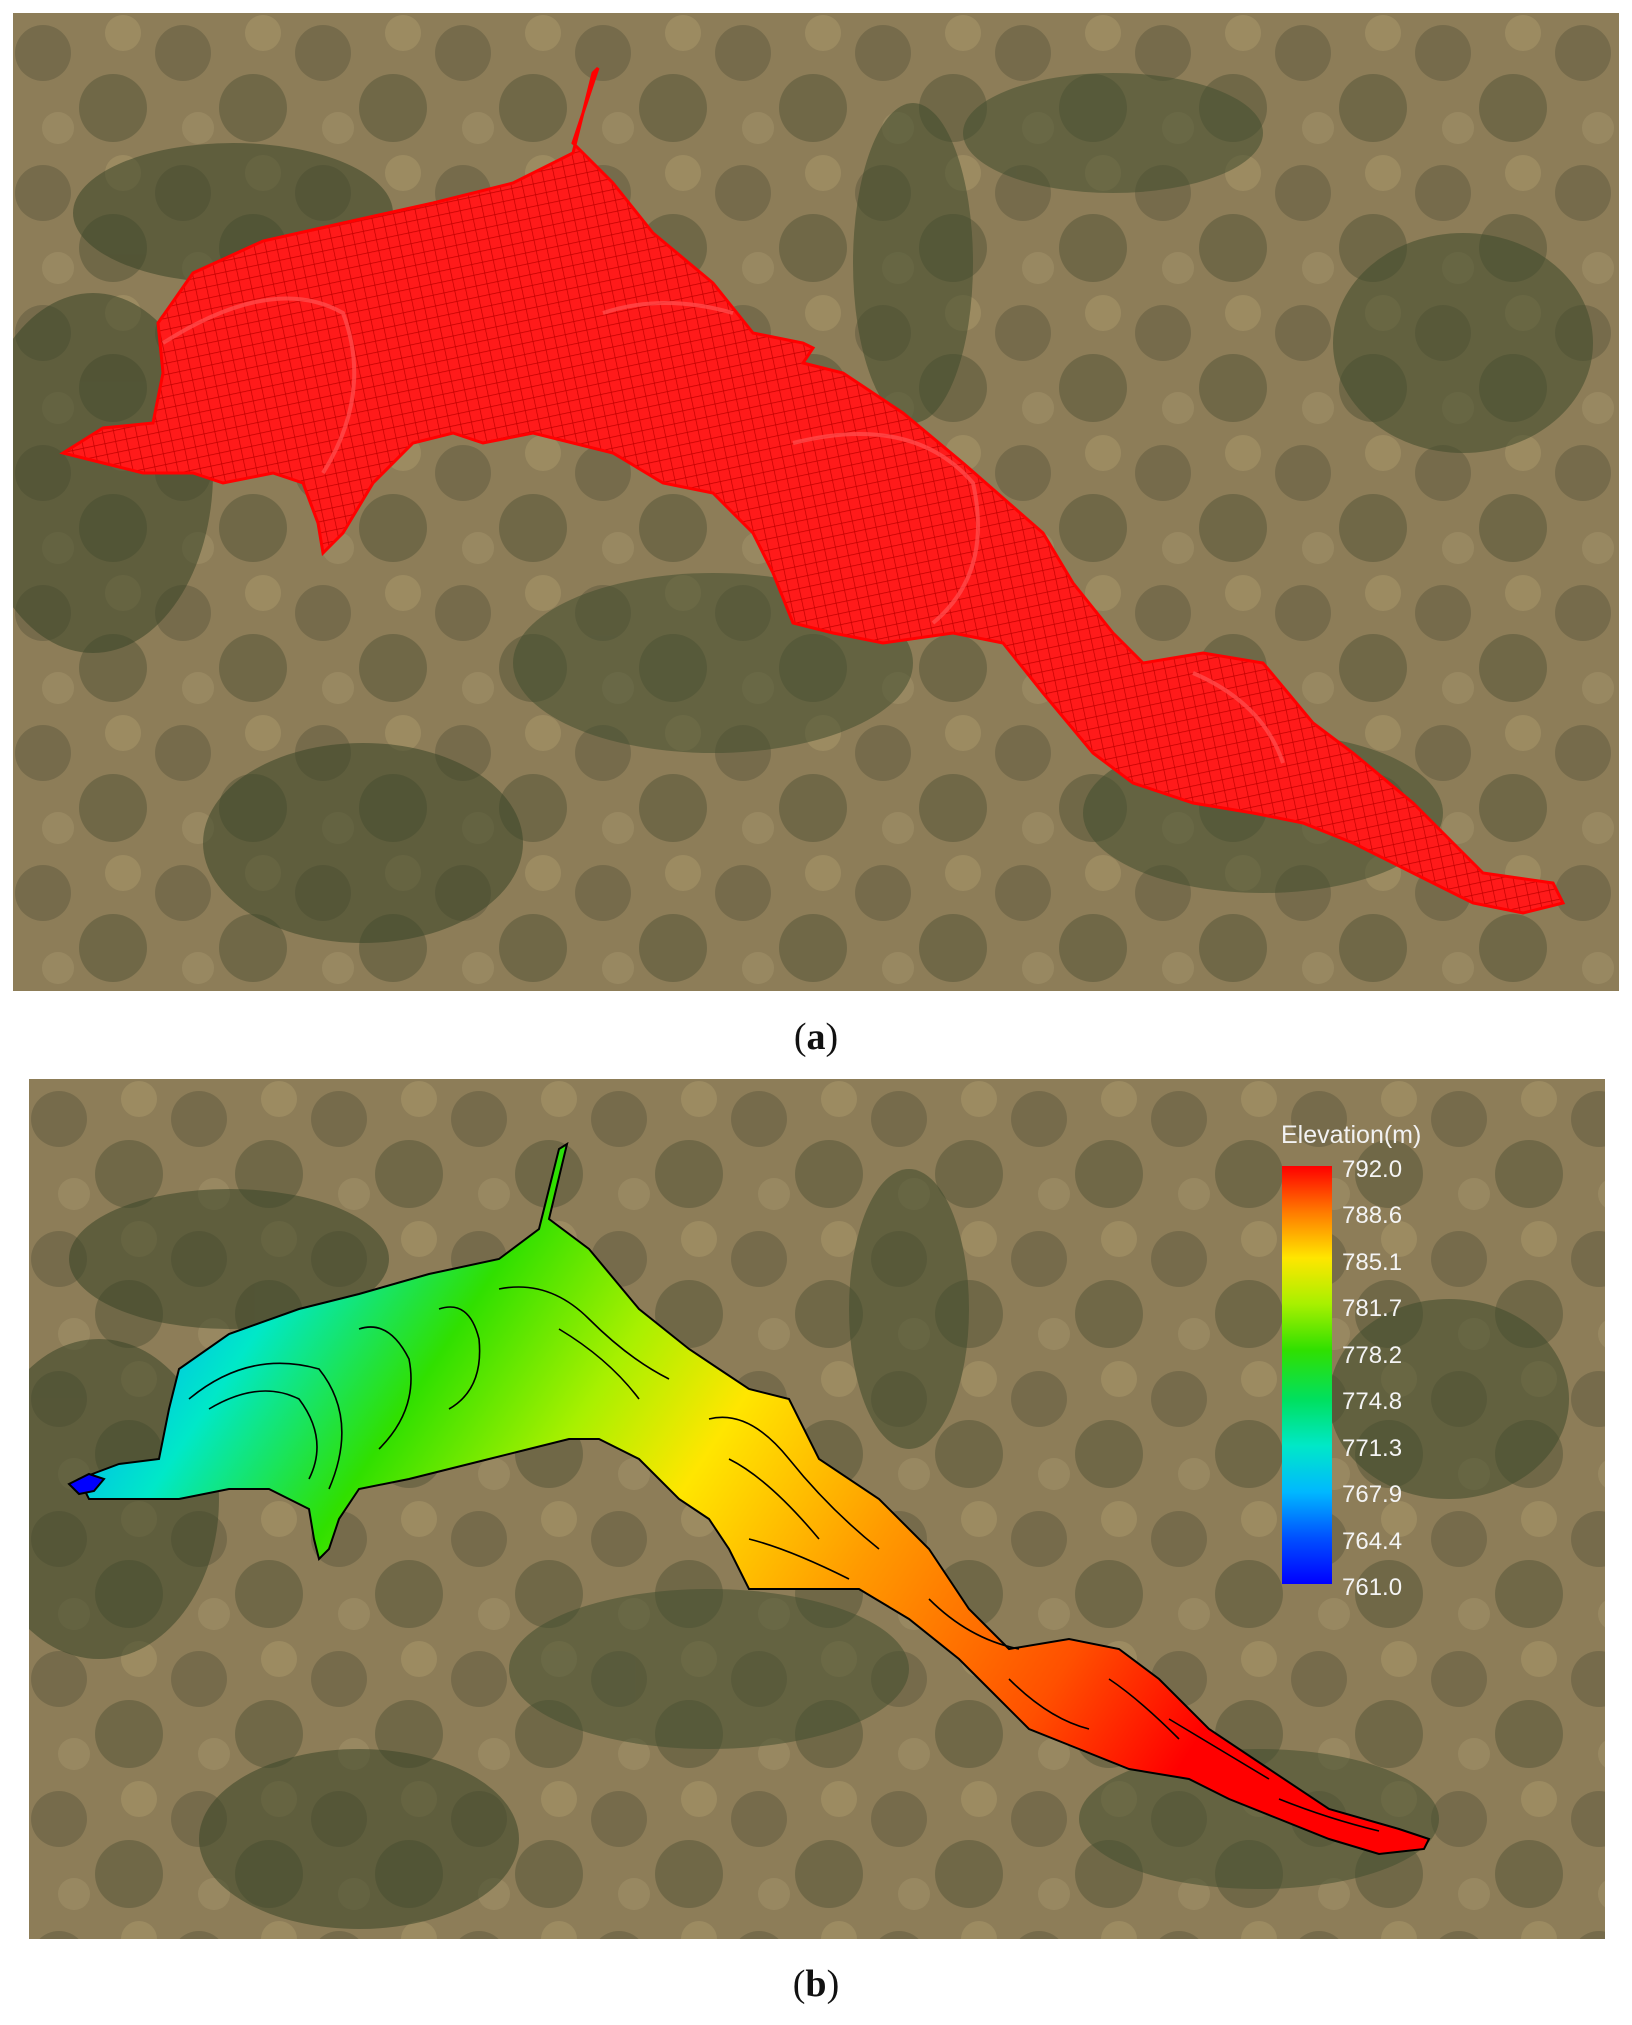 The image size is (1632, 2025). I want to click on panel-a-caption: (a), so click(816, 1037).